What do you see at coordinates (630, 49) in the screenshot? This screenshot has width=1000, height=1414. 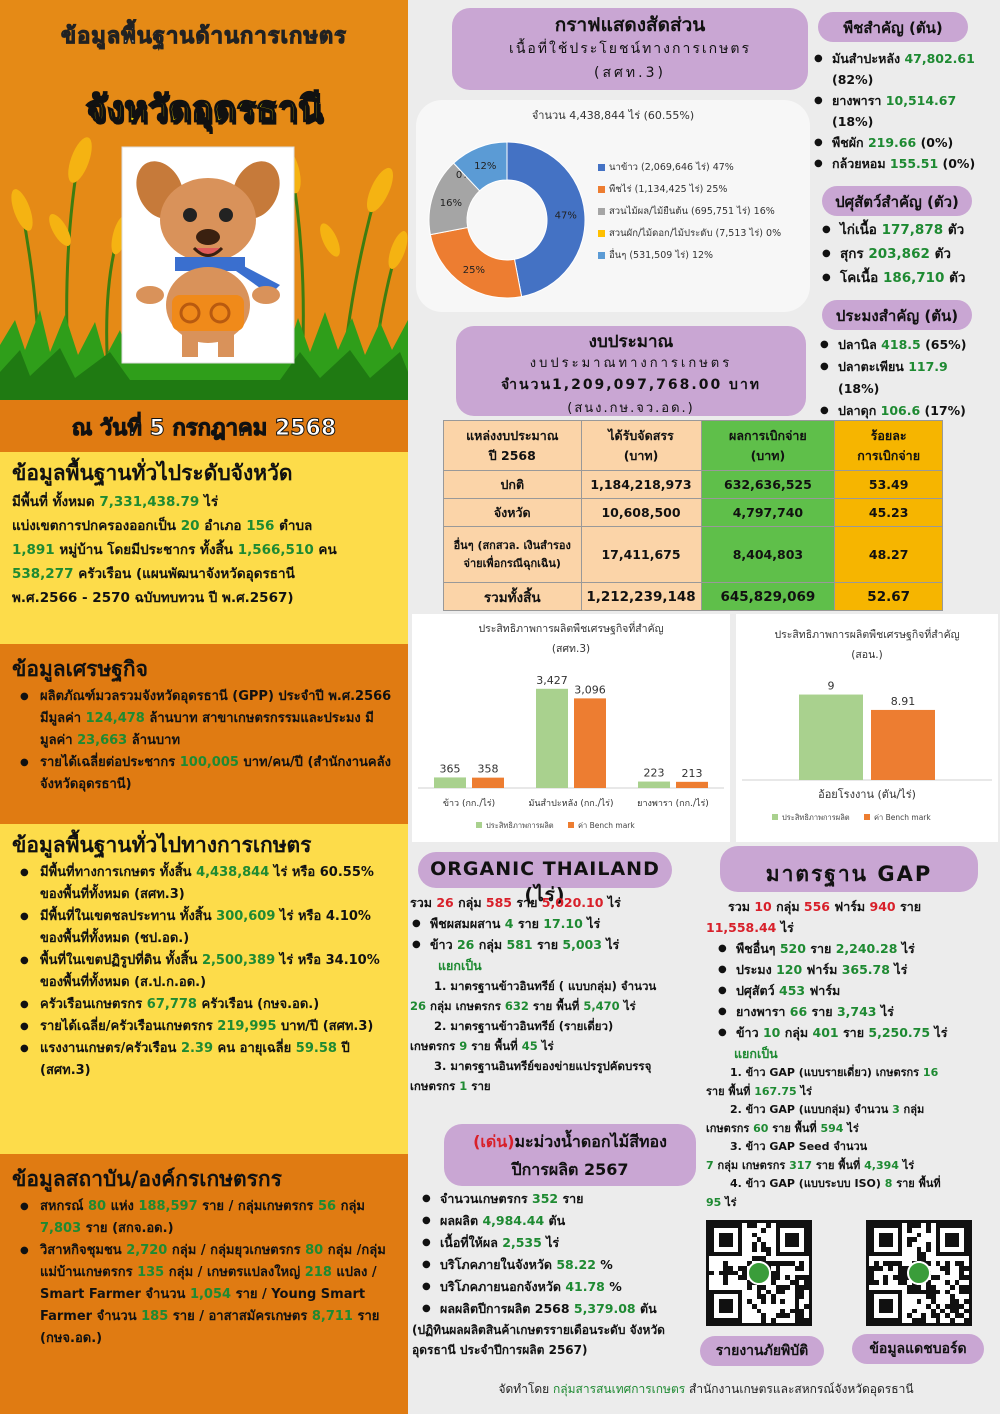 I see `pie-subtitle: เนื้อที่ใช้ประโยชน์ทางการเกษตร` at bounding box center [630, 49].